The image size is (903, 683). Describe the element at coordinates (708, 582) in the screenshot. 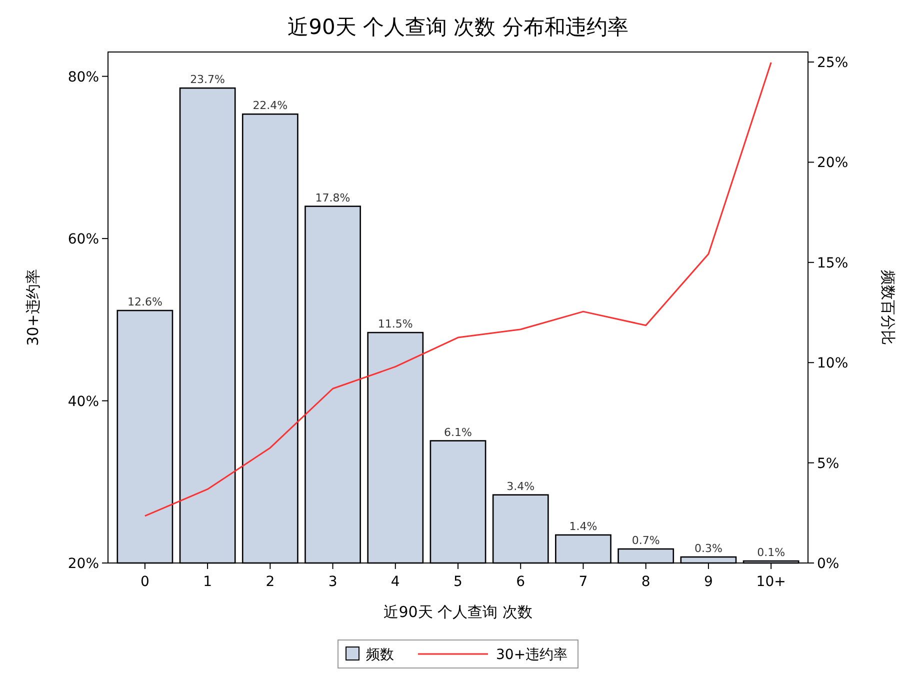

I see `x-tick-label: 9` at that location.